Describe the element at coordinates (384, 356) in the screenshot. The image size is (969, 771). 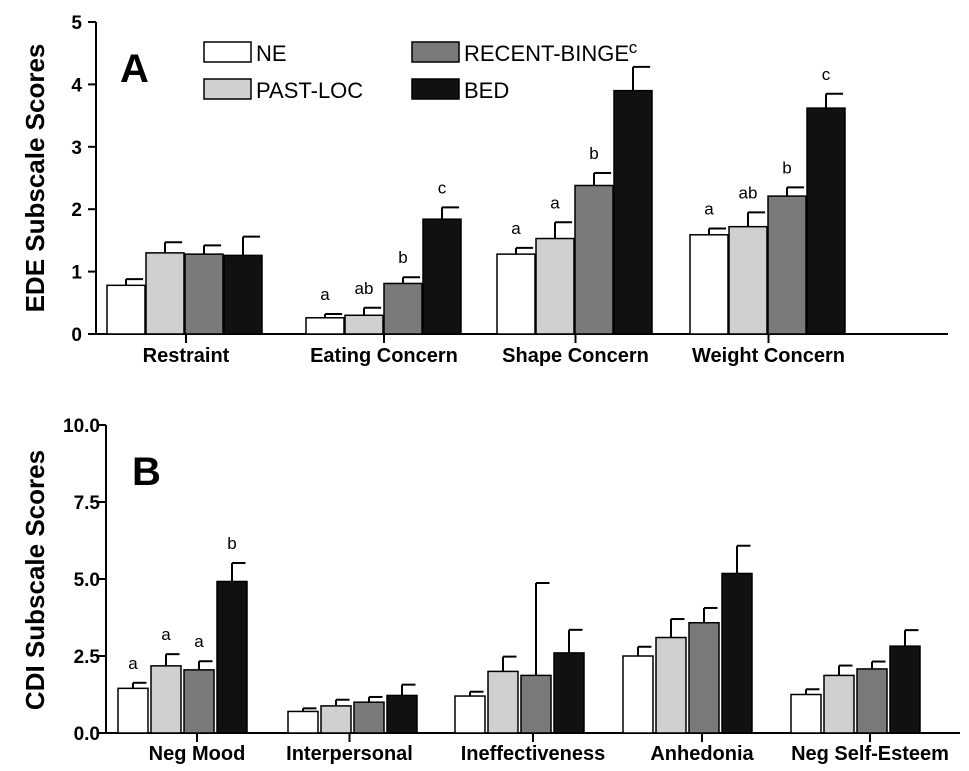
I see `category-label: Eating Concern` at that location.